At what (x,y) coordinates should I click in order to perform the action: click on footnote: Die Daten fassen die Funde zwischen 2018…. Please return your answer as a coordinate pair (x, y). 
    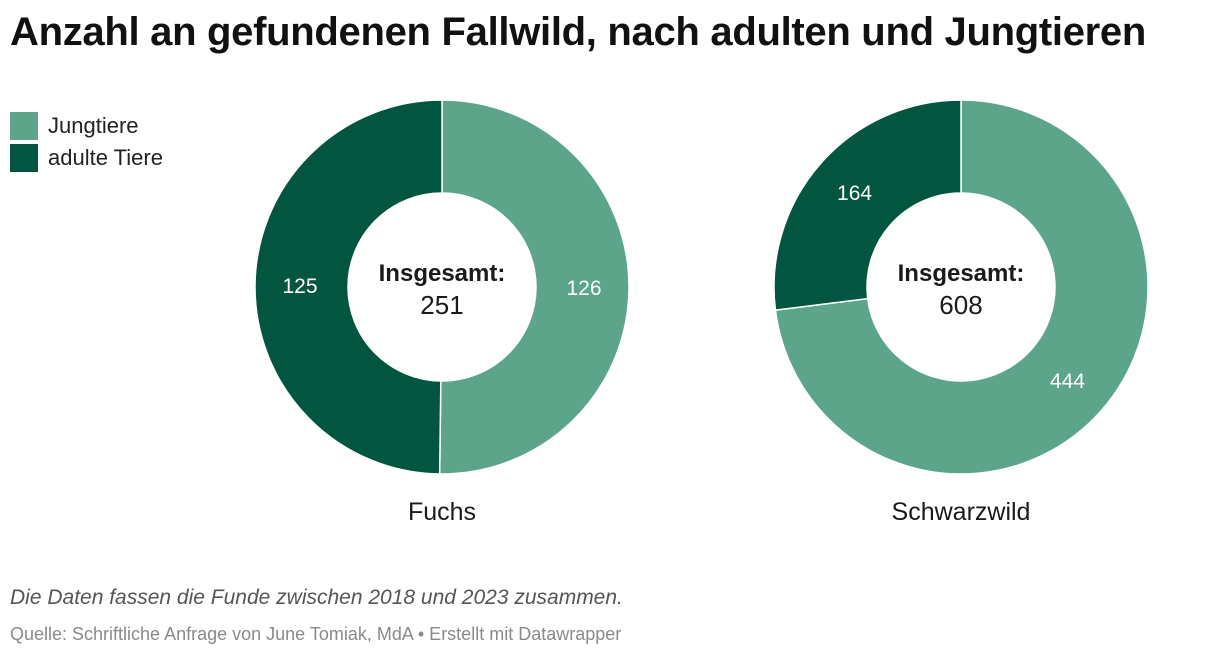
    Looking at the image, I should click on (316, 597).